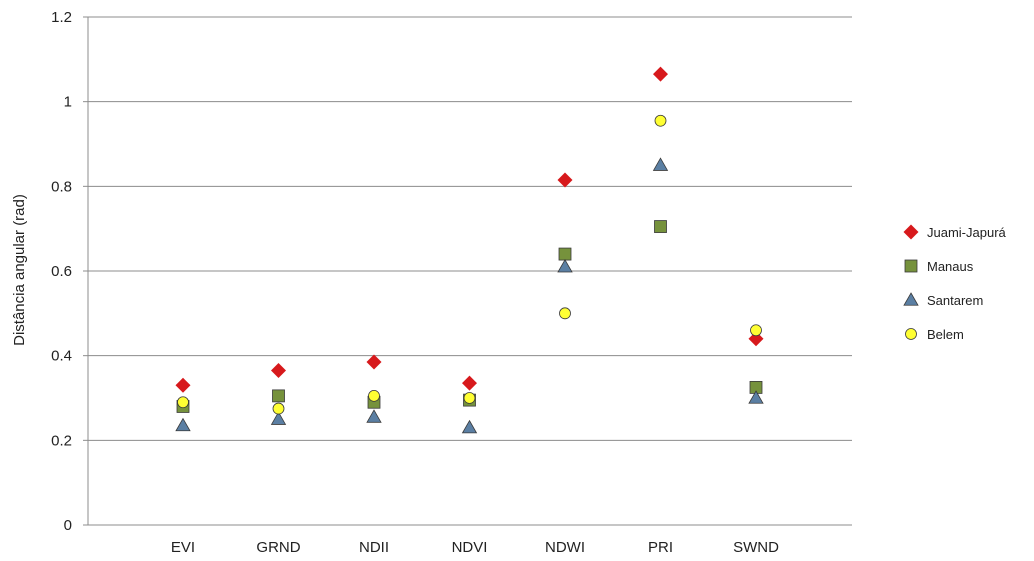  What do you see at coordinates (68, 102) in the screenshot?
I see `y-tick-label: 1` at bounding box center [68, 102].